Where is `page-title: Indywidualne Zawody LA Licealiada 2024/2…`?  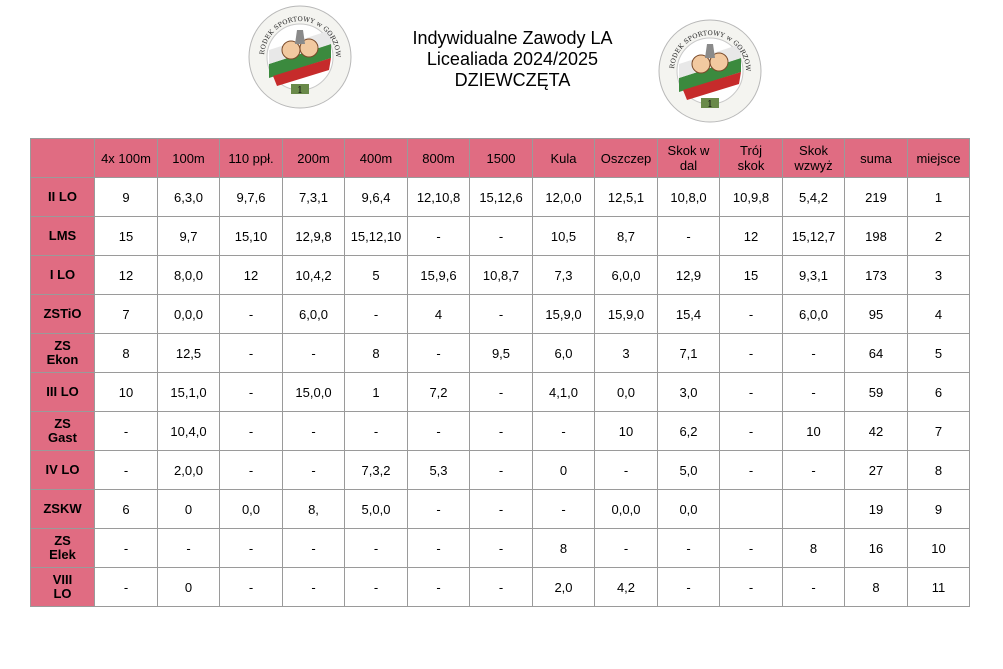
page-title: Indywidualne Zawody LA Licealiada 2024/2… is located at coordinates (512, 59).